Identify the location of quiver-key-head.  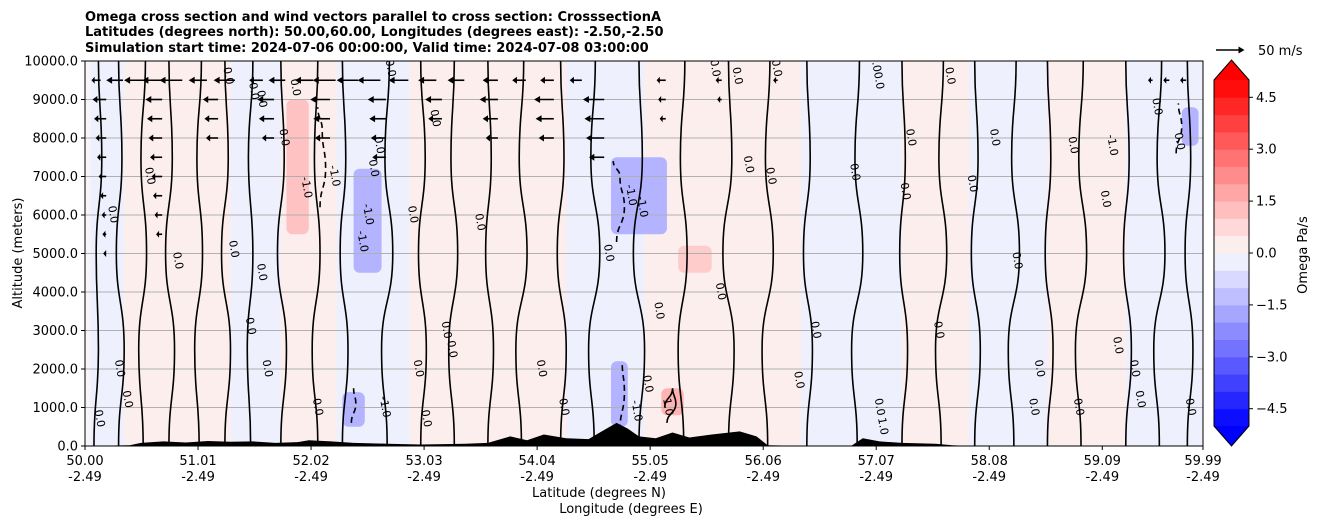
(1241, 50).